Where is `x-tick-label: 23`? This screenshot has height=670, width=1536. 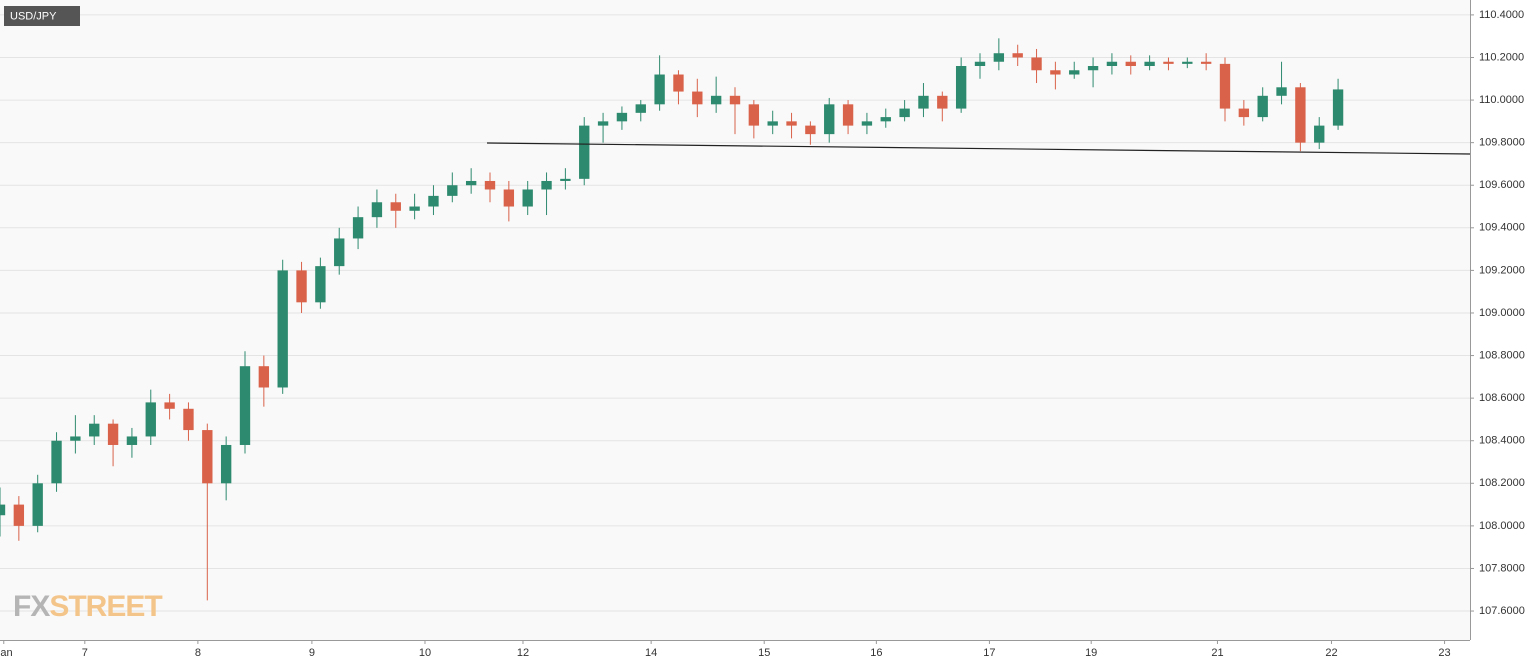 x-tick-label: 23 is located at coordinates (1444, 653).